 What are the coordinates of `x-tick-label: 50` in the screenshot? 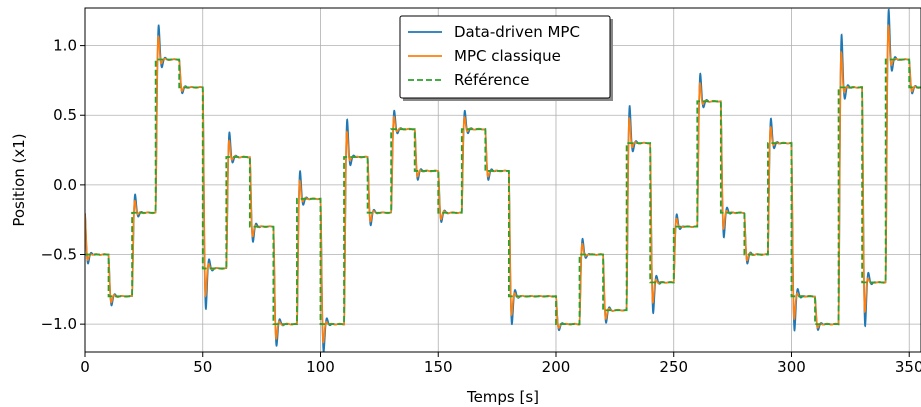 It's located at (202, 367).